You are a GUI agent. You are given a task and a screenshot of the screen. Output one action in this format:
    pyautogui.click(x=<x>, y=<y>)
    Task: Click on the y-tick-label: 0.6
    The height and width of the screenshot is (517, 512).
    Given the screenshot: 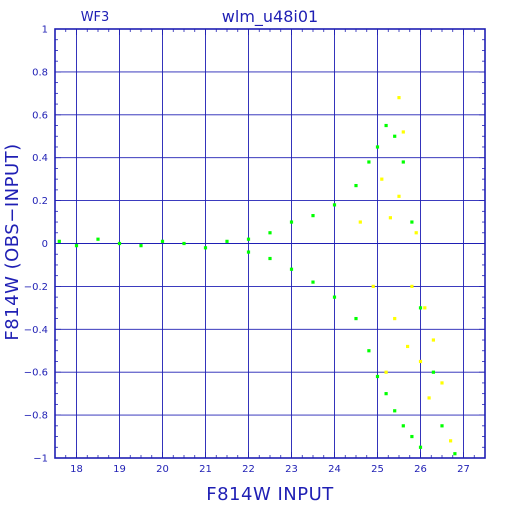 What is the action you would take?
    pyautogui.click(x=40, y=115)
    